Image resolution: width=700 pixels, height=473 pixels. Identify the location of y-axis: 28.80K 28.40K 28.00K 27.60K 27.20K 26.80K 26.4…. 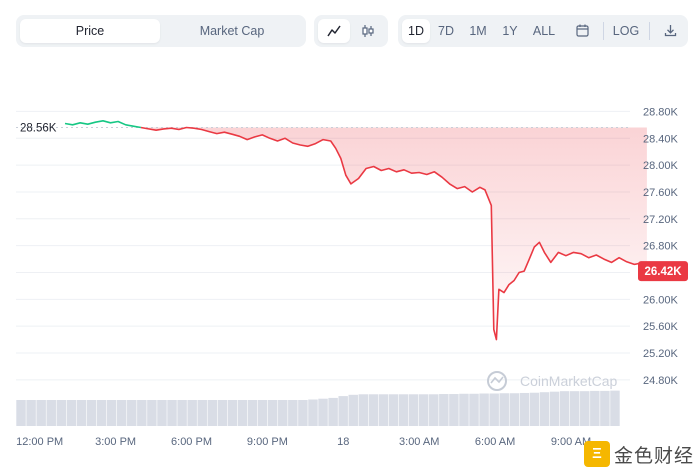
(661, 246).